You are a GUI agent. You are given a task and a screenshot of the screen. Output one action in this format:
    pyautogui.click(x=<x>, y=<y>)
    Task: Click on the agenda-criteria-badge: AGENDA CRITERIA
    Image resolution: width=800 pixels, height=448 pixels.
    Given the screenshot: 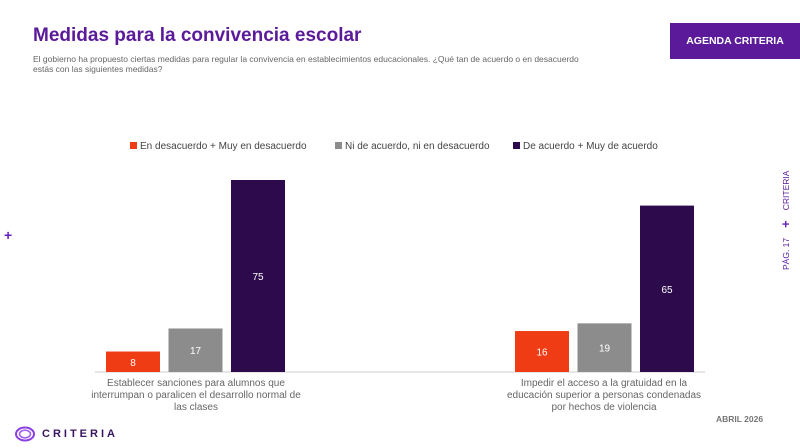 What is the action you would take?
    pyautogui.click(x=735, y=41)
    